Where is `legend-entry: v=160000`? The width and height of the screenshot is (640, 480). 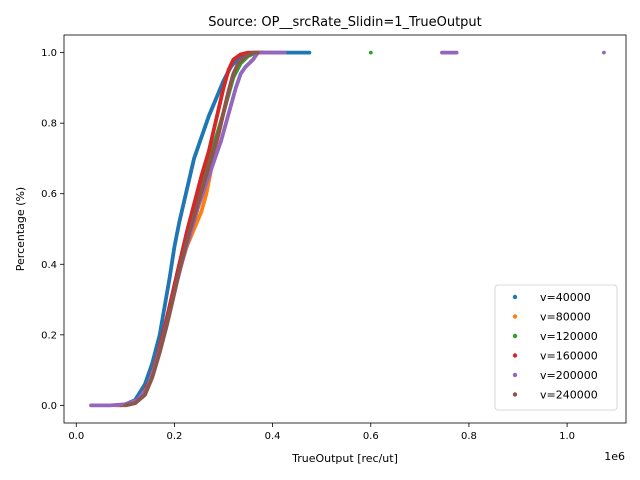
legend-entry: v=160000 is located at coordinates (569, 356).